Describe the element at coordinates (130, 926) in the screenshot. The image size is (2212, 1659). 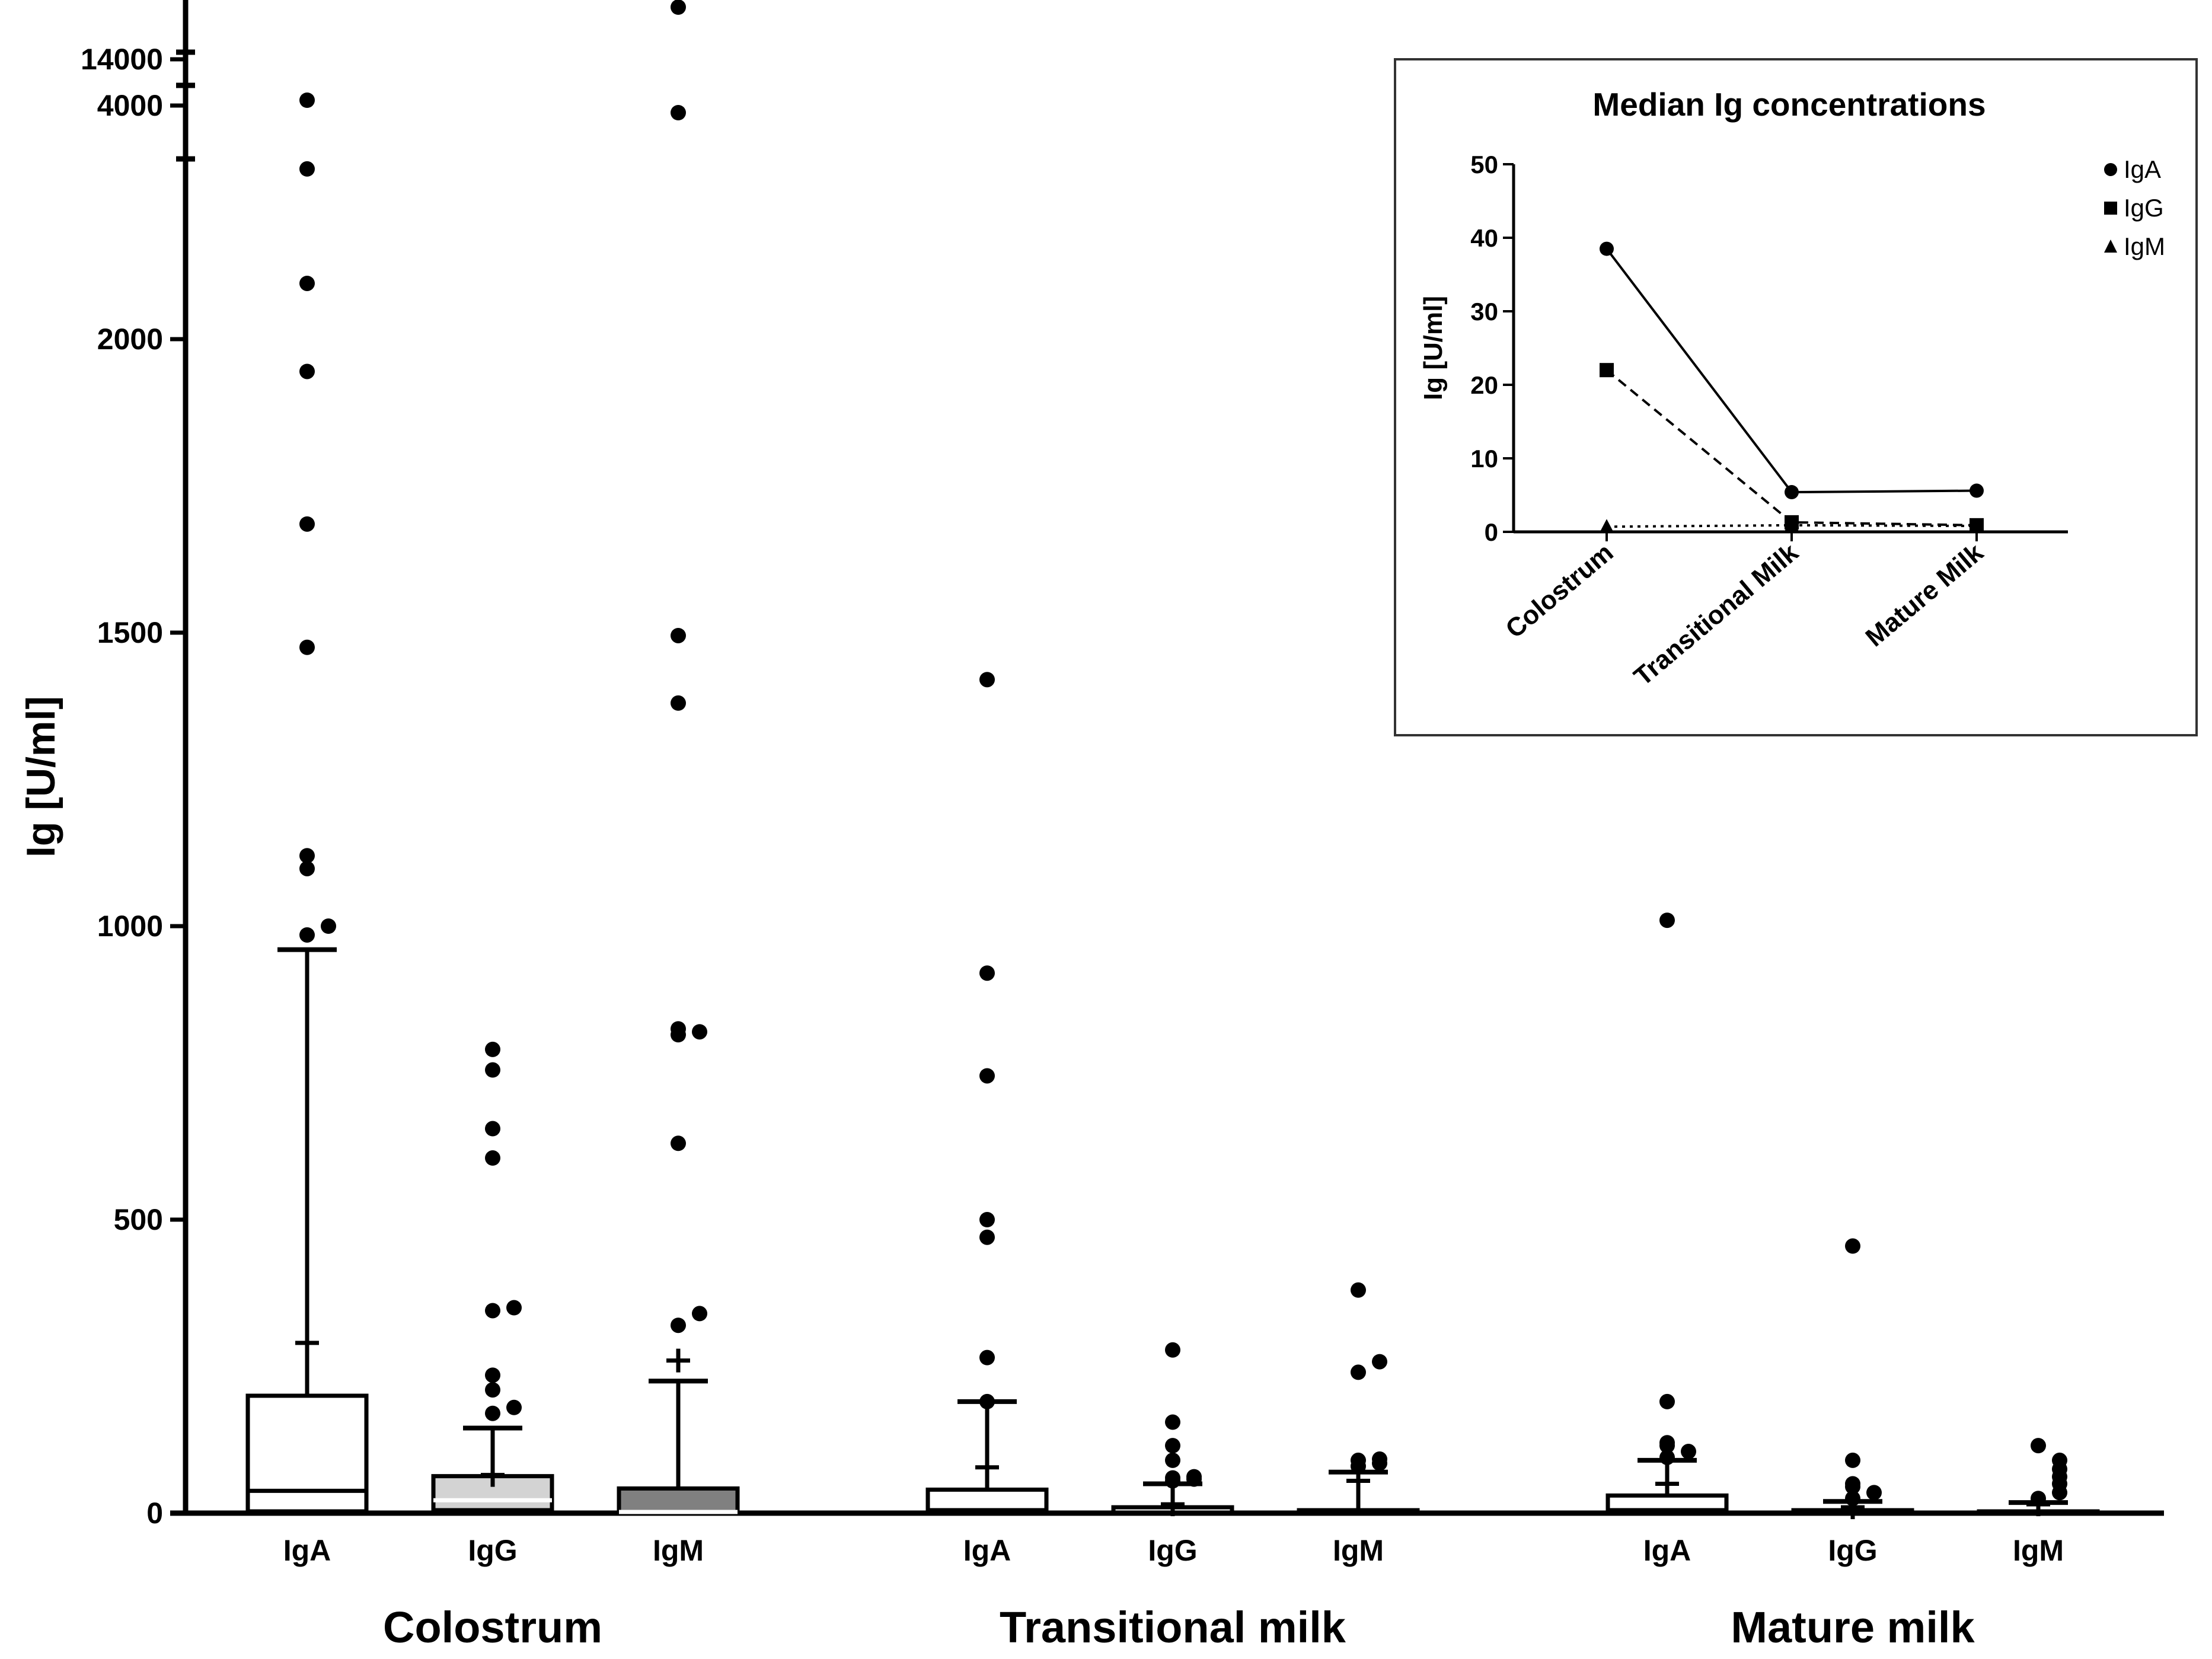
I see `y-tick-label: 1000` at that location.